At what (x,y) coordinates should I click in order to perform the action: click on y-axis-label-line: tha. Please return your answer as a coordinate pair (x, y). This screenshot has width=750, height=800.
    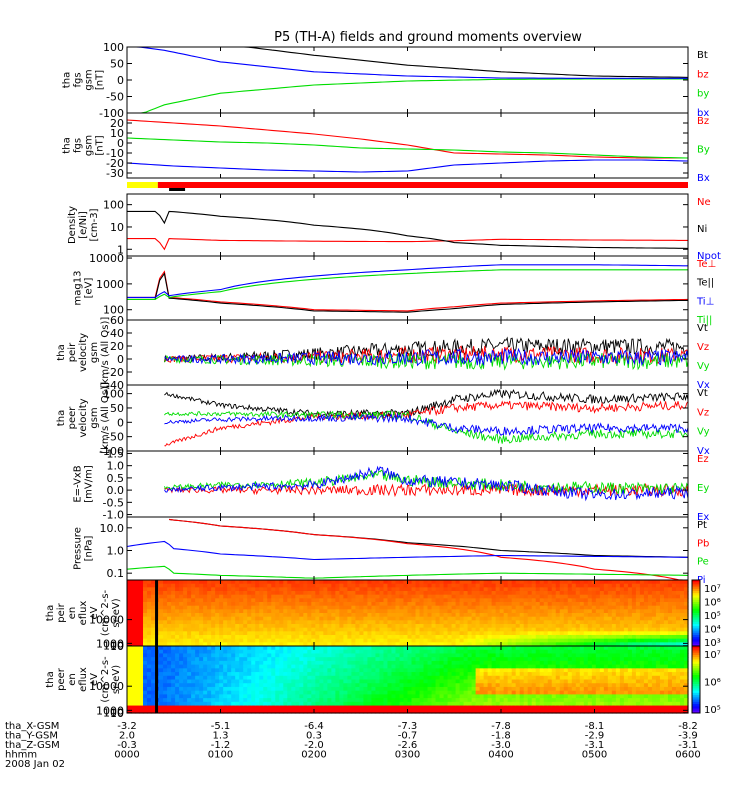
    Looking at the image, I should click on (61, 418).